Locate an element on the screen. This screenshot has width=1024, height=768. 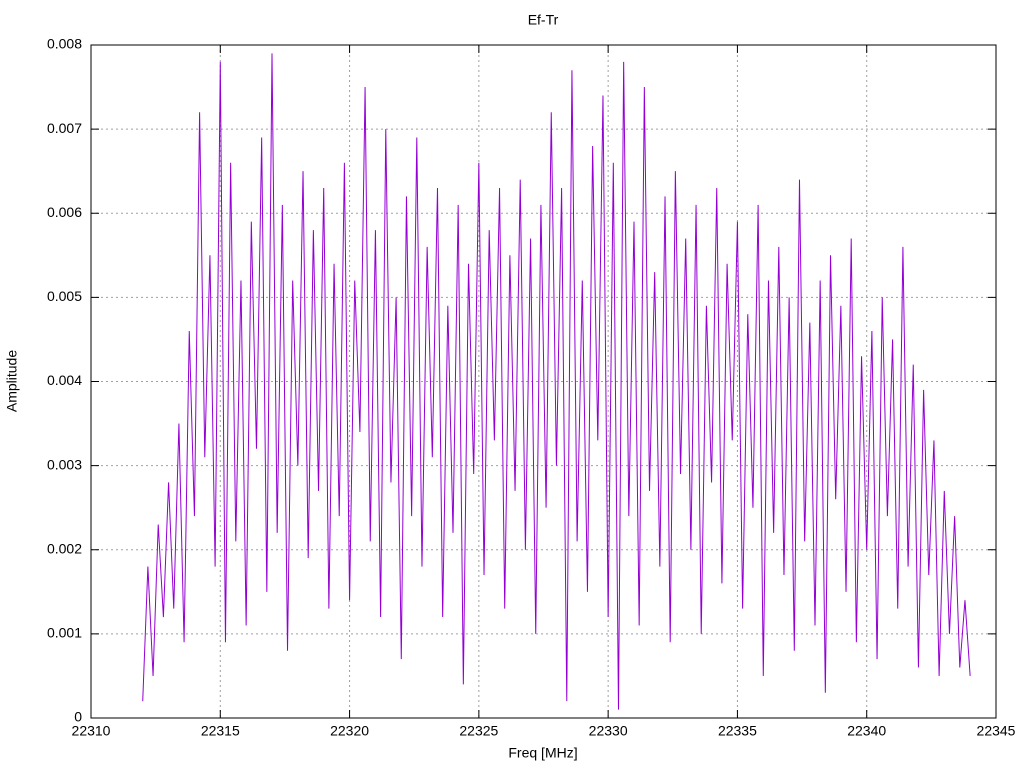
y-tick-label: 0 is located at coordinates (78, 717).